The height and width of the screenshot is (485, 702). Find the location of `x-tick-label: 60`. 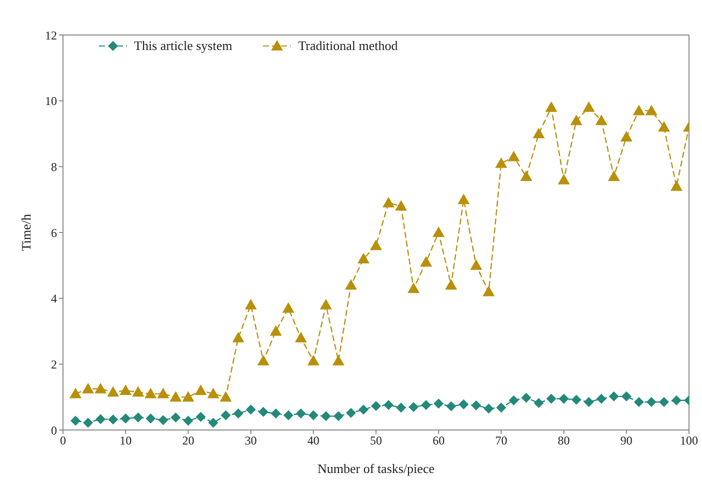

x-tick-label: 60 is located at coordinates (438, 441).